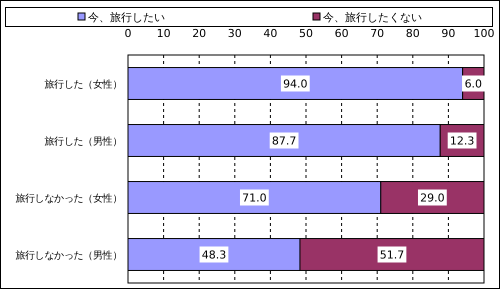 This screenshot has height=289, width=500. I want to click on y-tick-label: 旅行した（女性）, so click(83, 84).